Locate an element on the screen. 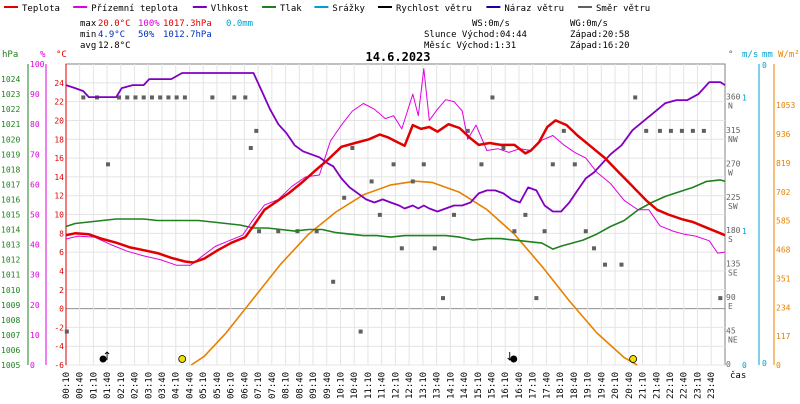  info-wg: WG:0m/s is located at coordinates (589, 24).